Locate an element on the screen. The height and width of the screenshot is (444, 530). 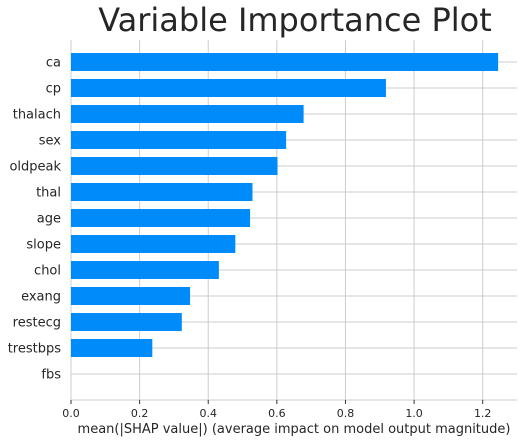
bar-restecg is located at coordinates (126, 322).